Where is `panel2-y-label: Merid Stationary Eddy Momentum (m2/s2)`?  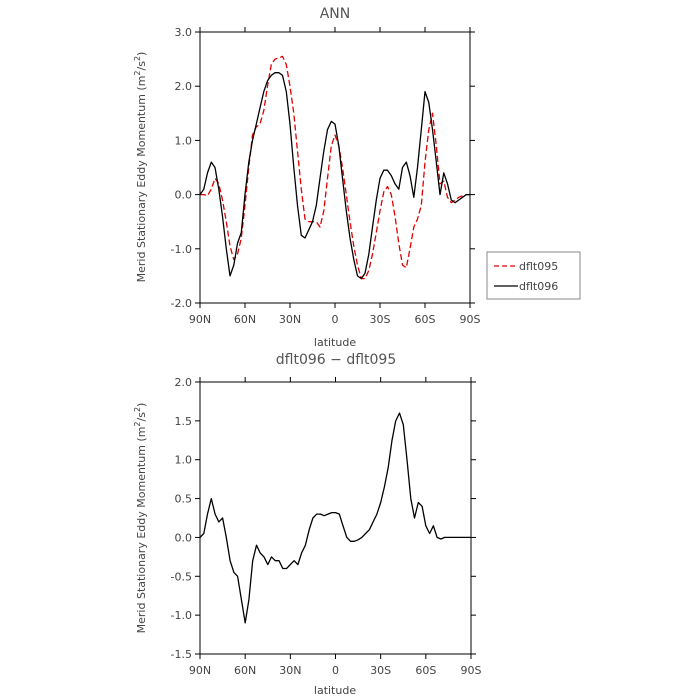 panel2-y-label: Merid Stationary Eddy Momentum (m2/s2) is located at coordinates (140, 518).